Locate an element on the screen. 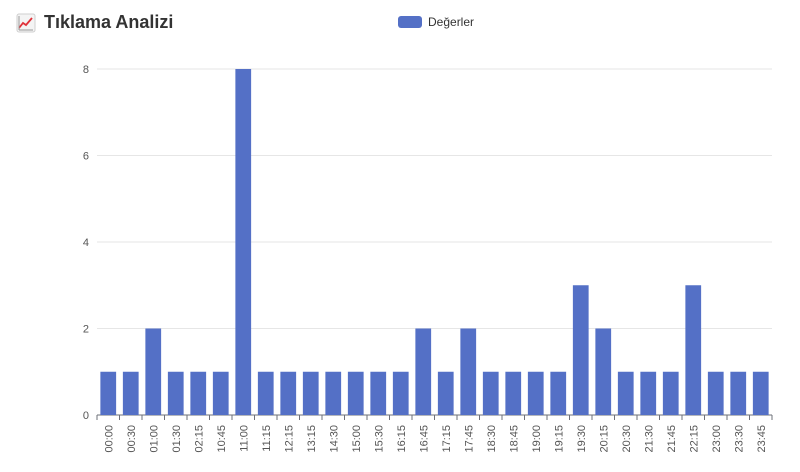 This screenshot has height=472, width=800. x-tick-label: 11:15 is located at coordinates (267, 438).